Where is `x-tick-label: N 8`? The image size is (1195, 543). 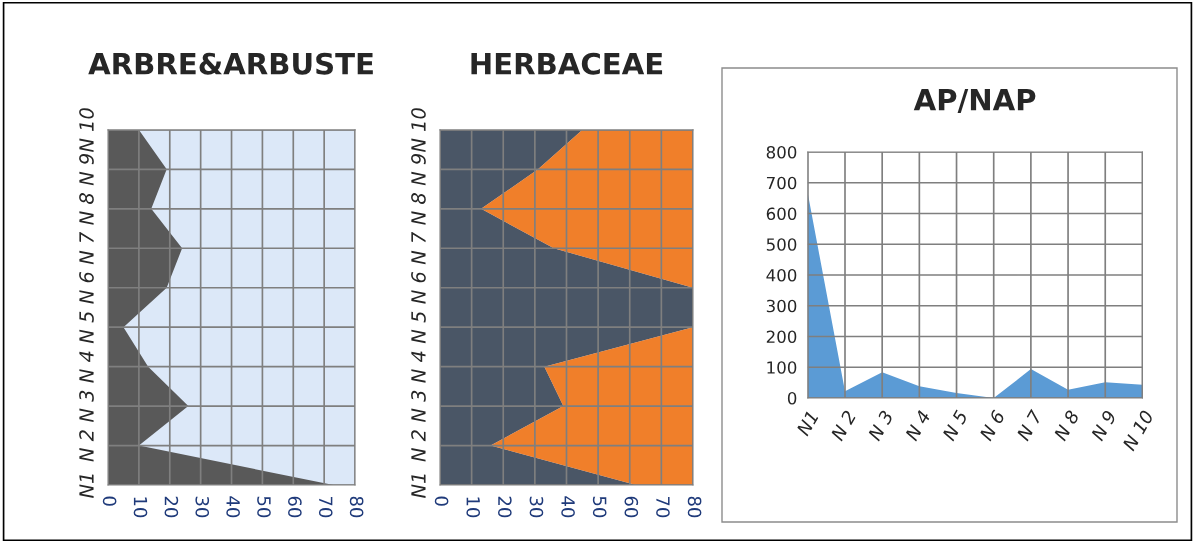 x-tick-label: N 8 is located at coordinates (1066, 425).